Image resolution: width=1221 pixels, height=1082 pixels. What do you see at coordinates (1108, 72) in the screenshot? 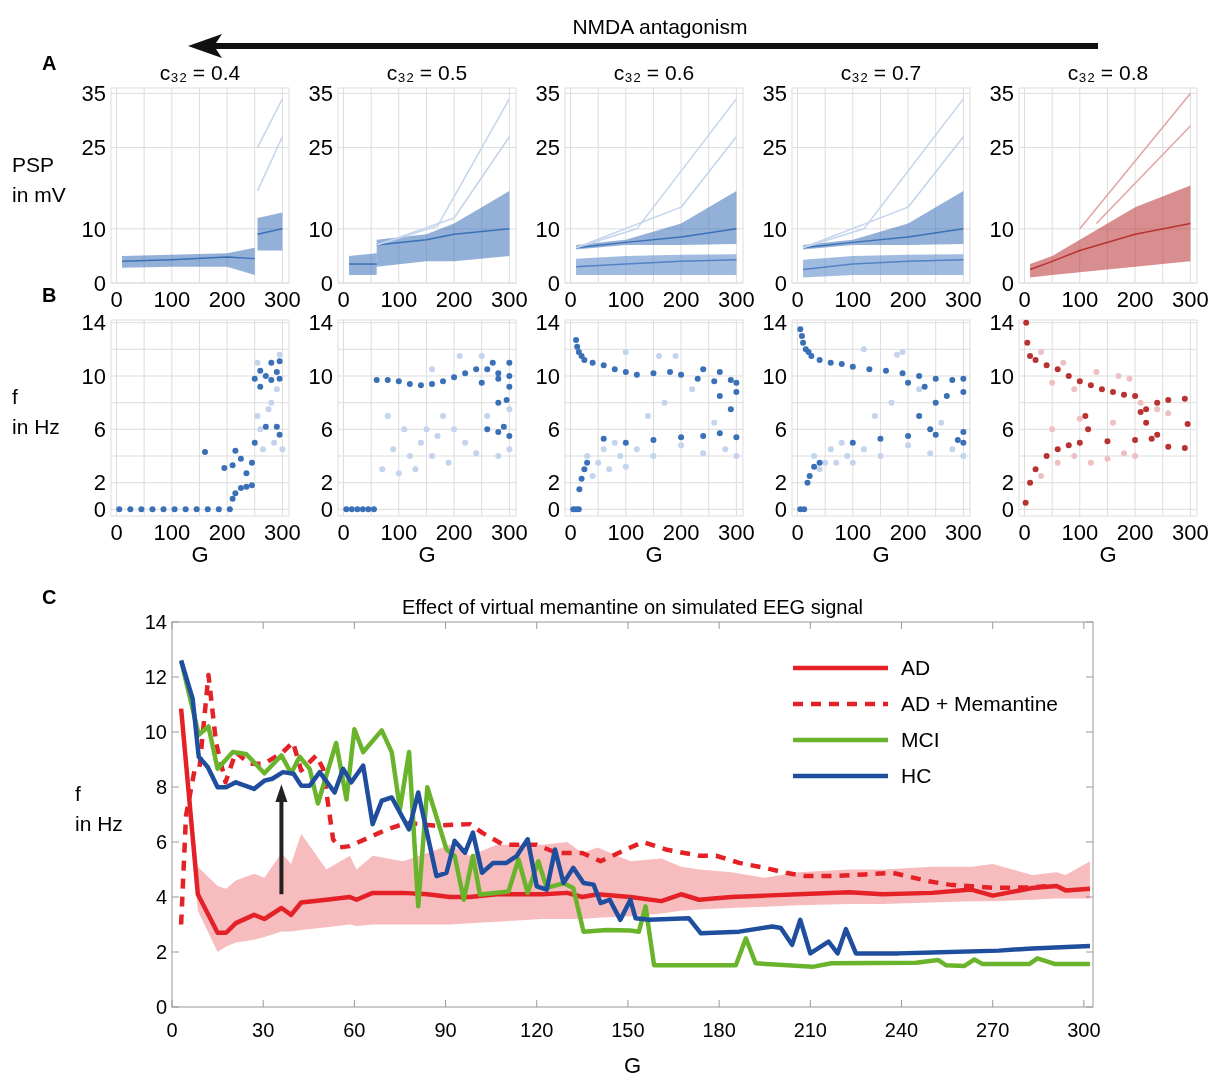
I see `chart-title: c₃₂ = 0.8` at bounding box center [1108, 72].